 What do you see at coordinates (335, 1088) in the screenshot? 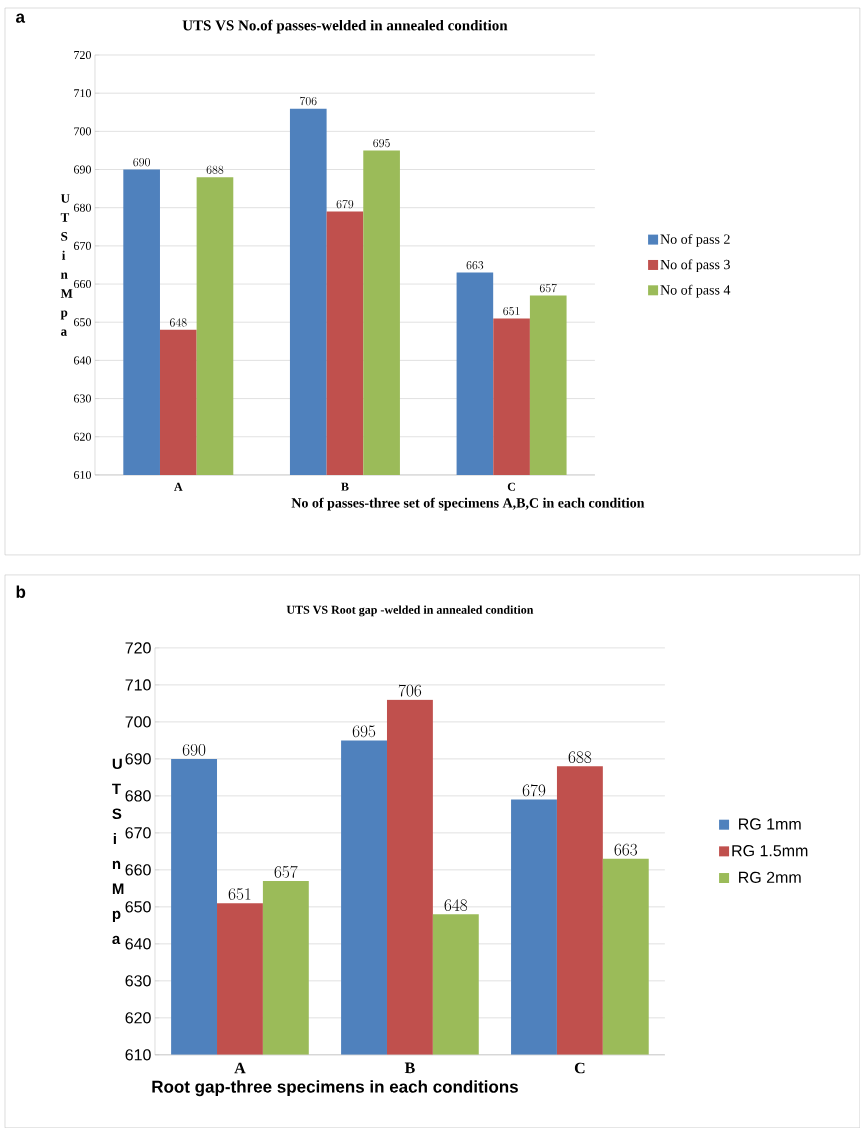
I see `x-axis-title: Root gap-three specimens in each conditions` at bounding box center [335, 1088].